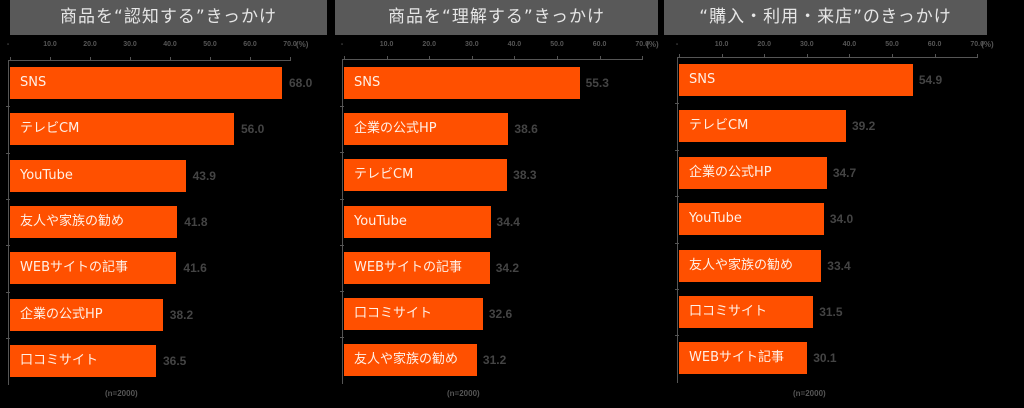 The height and width of the screenshot is (408, 1024). I want to click on bar-value-label: 68.0, so click(301, 83).